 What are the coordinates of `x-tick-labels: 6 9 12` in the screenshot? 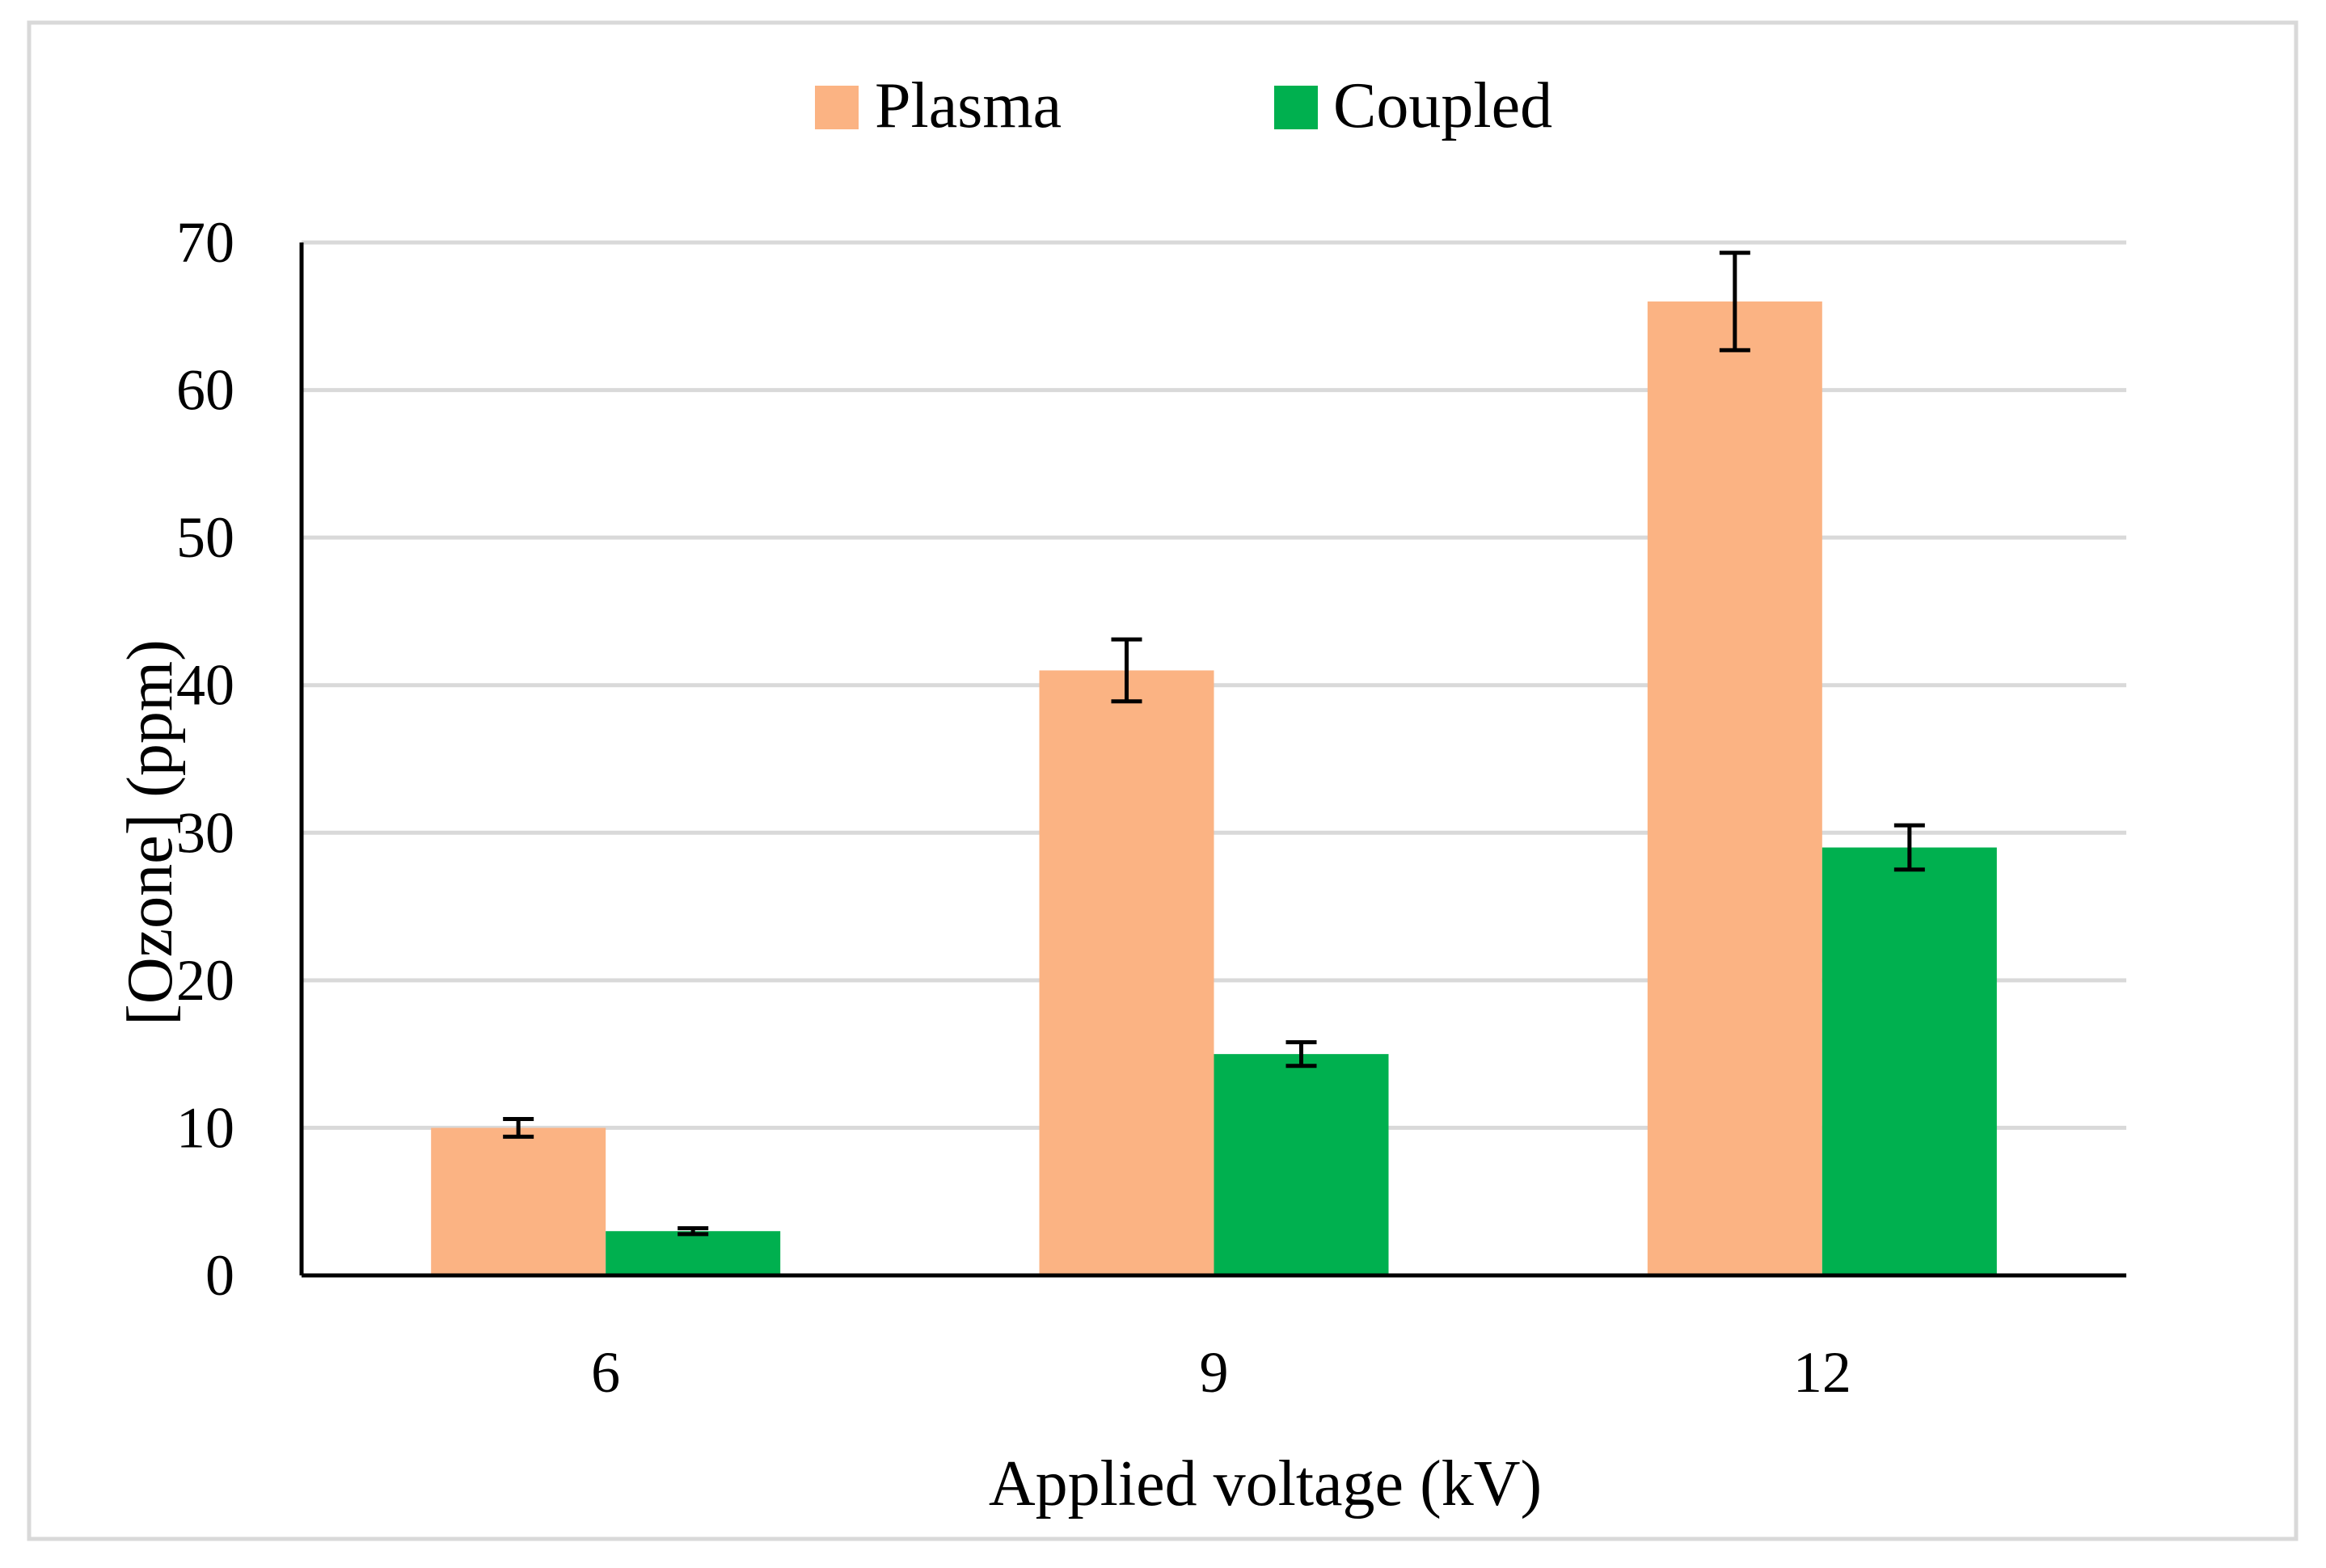 It's located at (1221, 1372).